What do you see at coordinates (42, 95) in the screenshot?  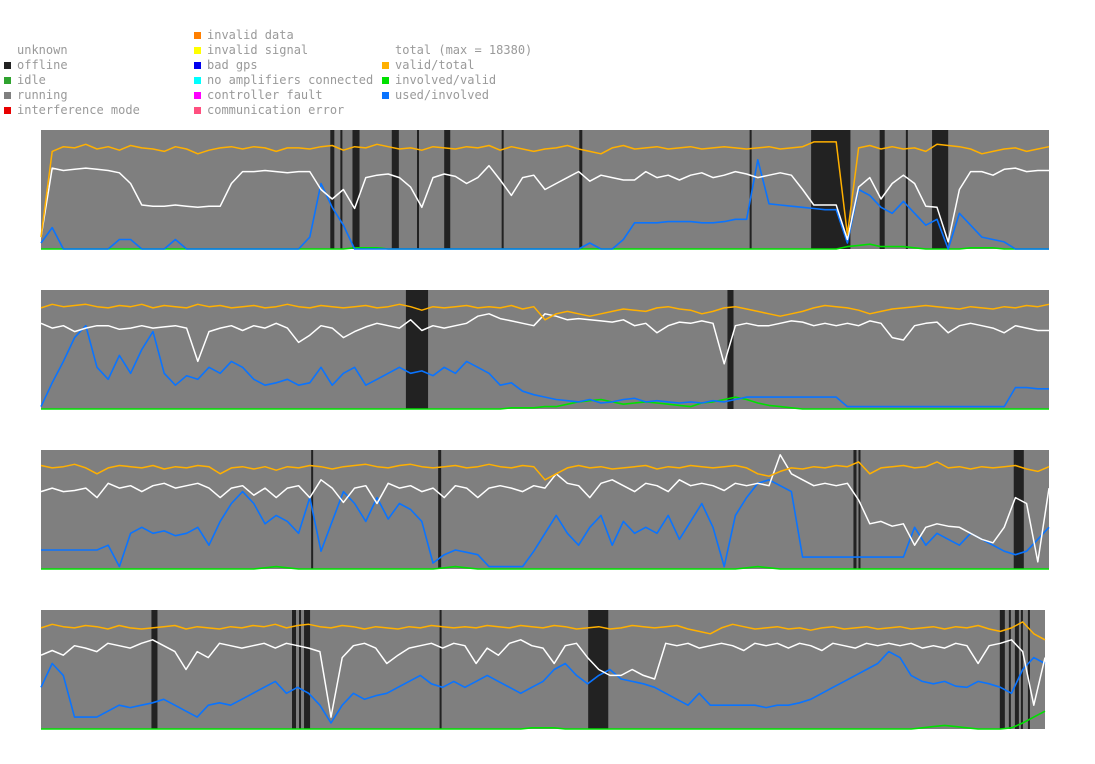 I see `legend-label: running` at bounding box center [42, 95].